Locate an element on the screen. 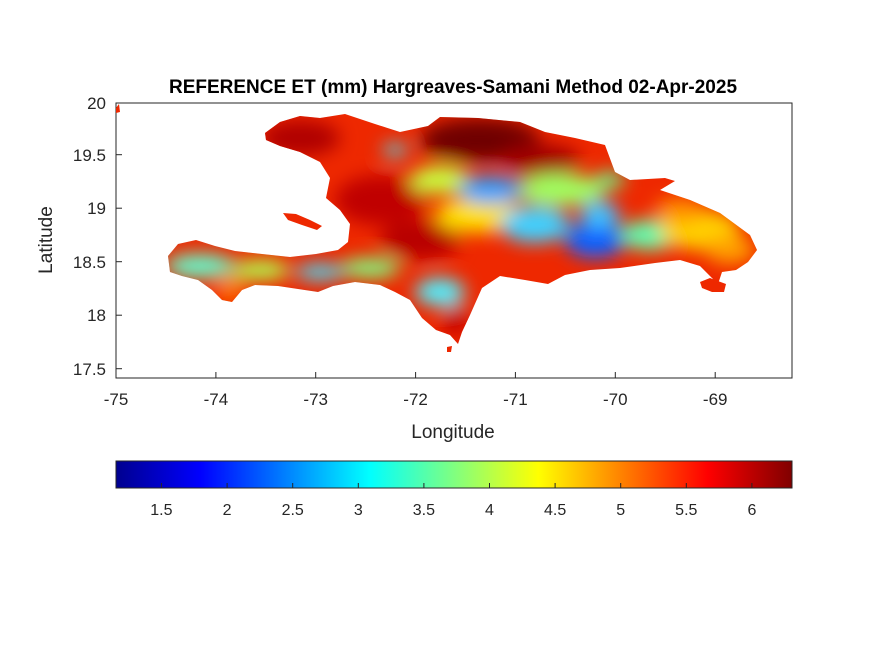  x-axis: -75 -74 -73 -72 -71 -70 -69 is located at coordinates (416, 390).